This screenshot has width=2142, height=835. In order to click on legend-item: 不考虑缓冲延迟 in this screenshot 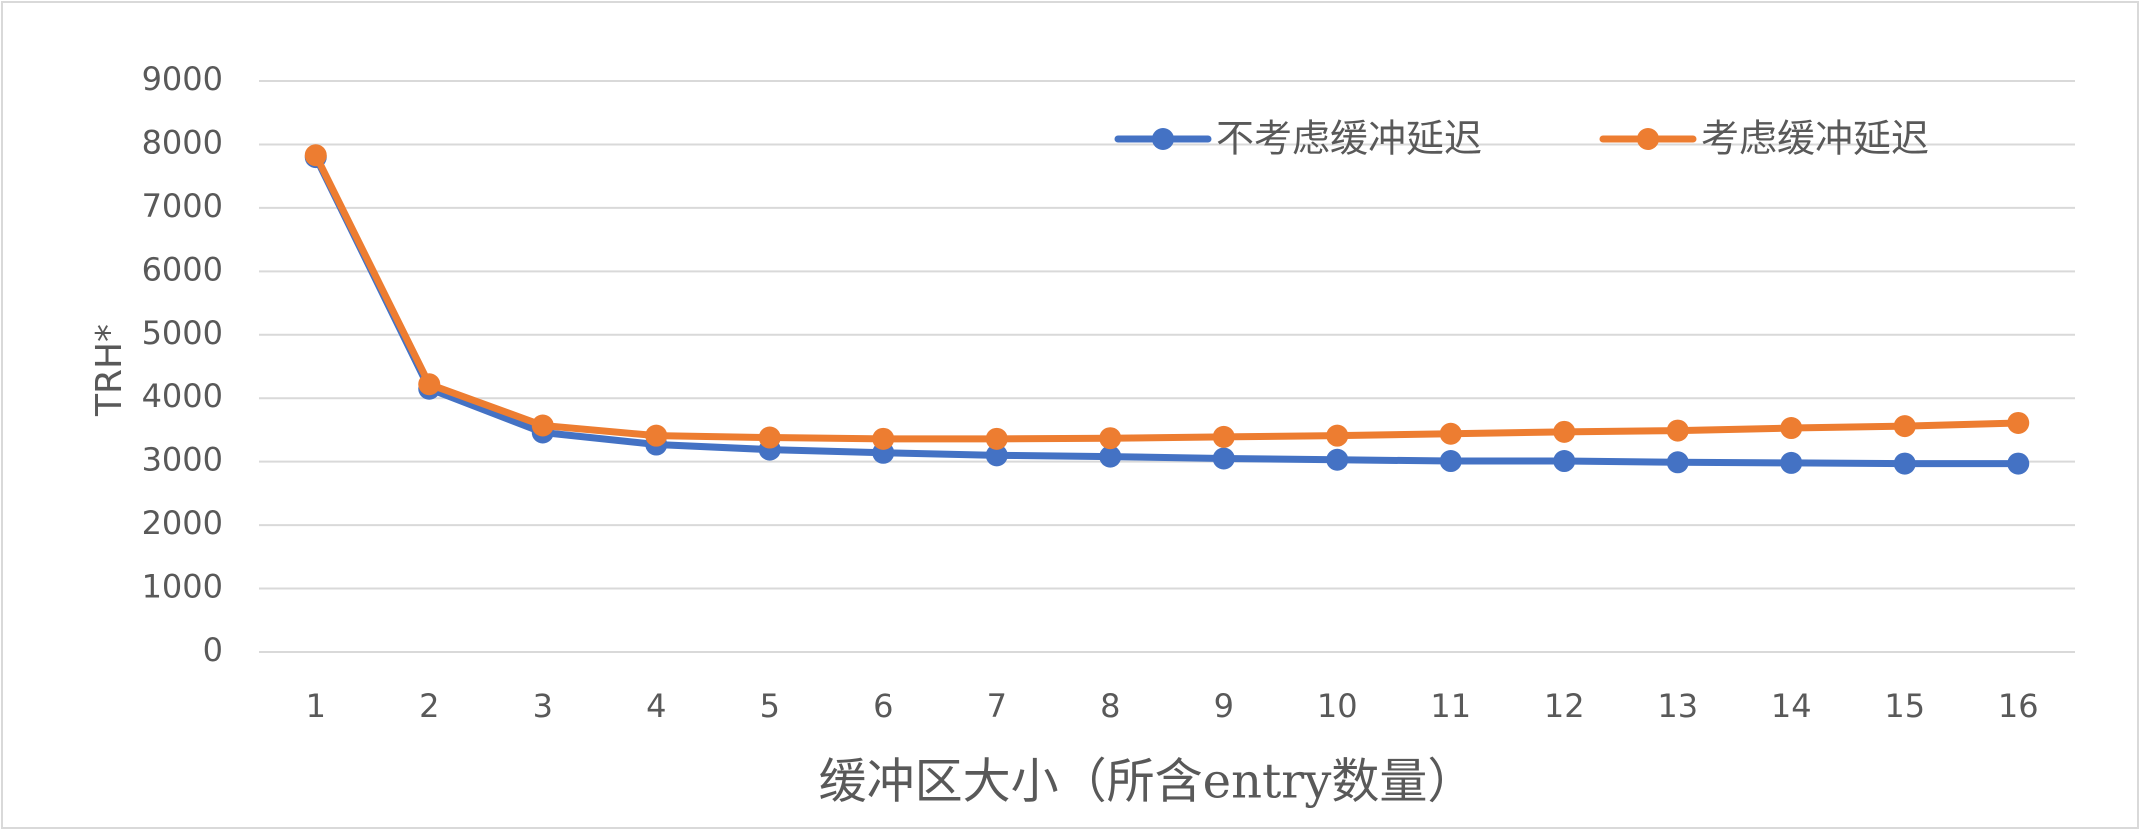, I will do `click(1298, 139)`.